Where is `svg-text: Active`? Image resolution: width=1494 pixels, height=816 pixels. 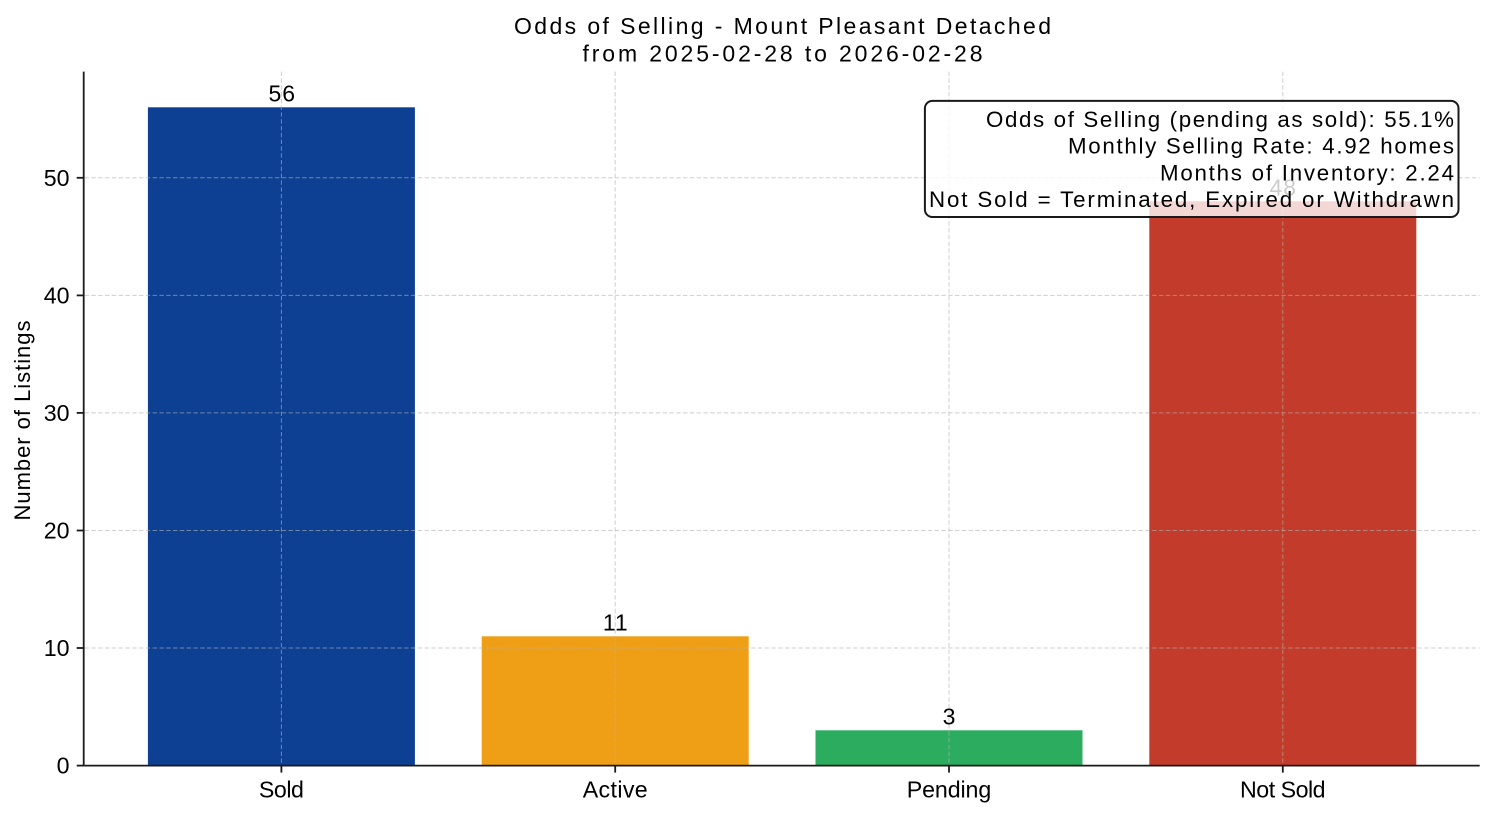 svg-text: Active is located at coordinates (615, 790).